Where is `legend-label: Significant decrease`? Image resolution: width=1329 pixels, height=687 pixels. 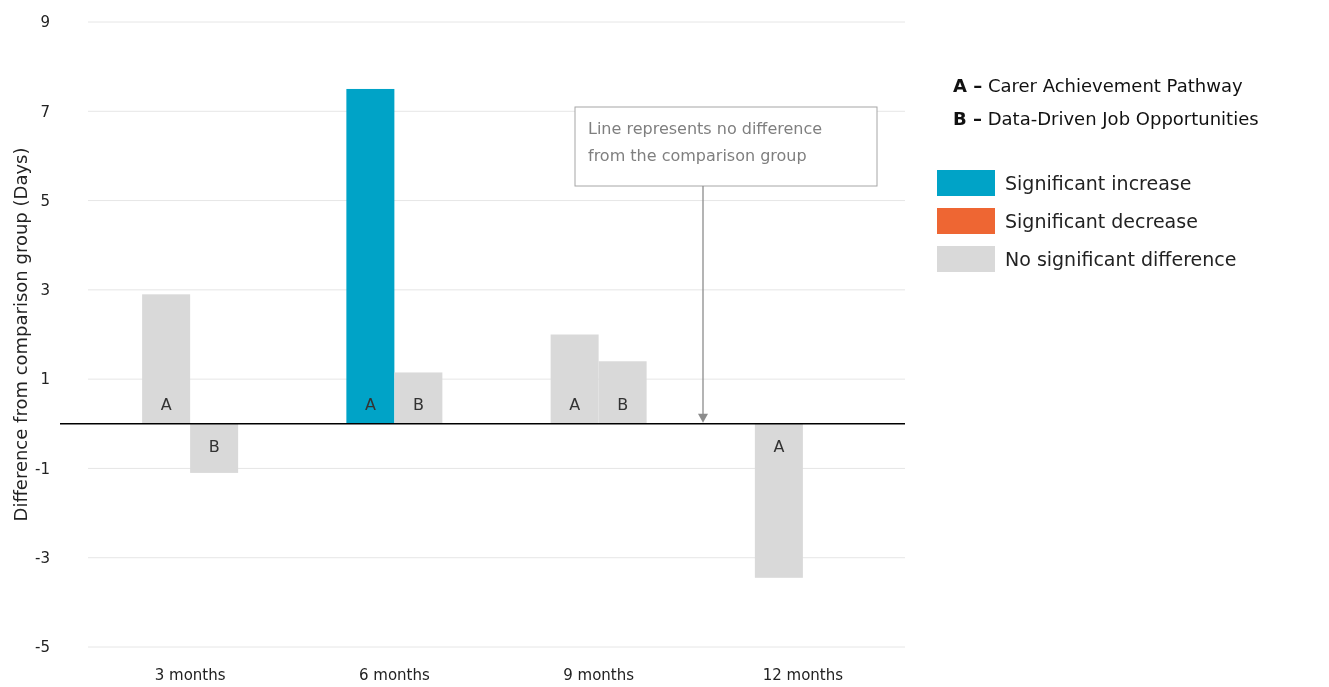
legend-label: Significant decrease is located at coordinates (1101, 221).